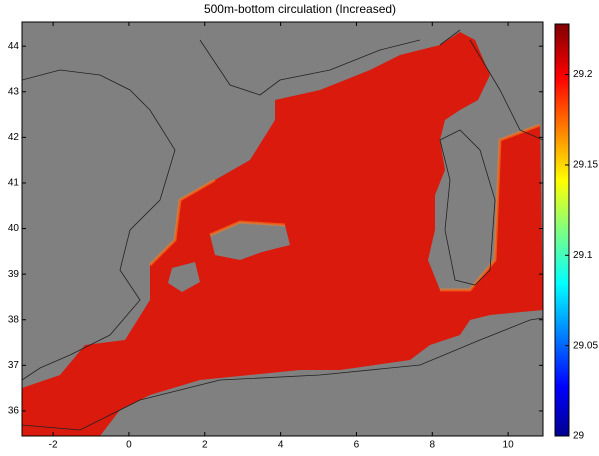  I want to click on y-tick-label: 38, so click(14, 319).